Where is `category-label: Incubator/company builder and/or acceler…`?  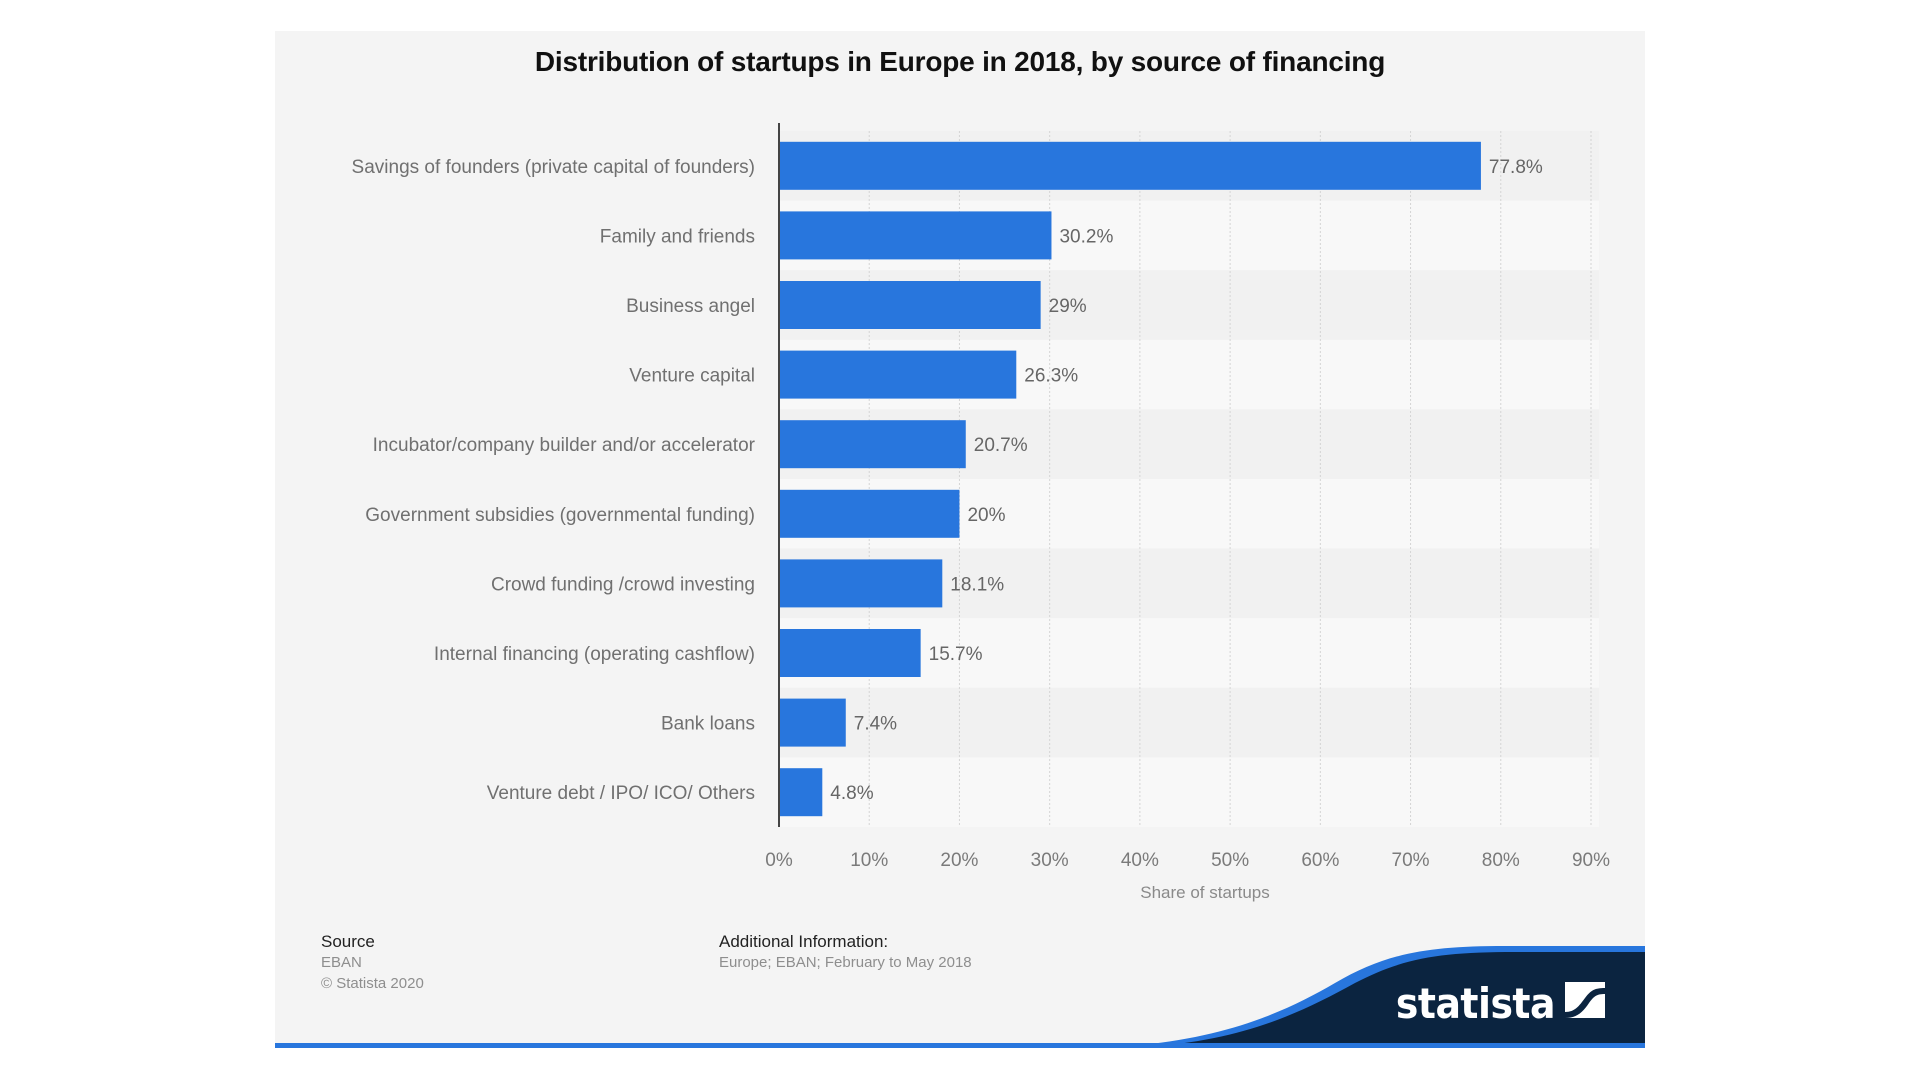
category-label: Incubator/company builder and/or acceler… is located at coordinates (564, 445).